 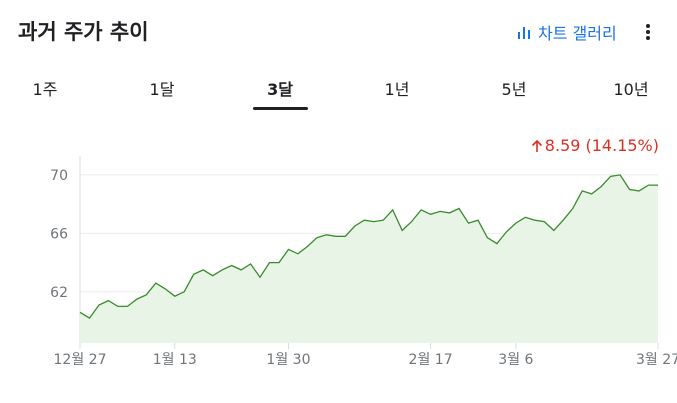 I want to click on y-tick-label: 62, so click(x=59, y=293).